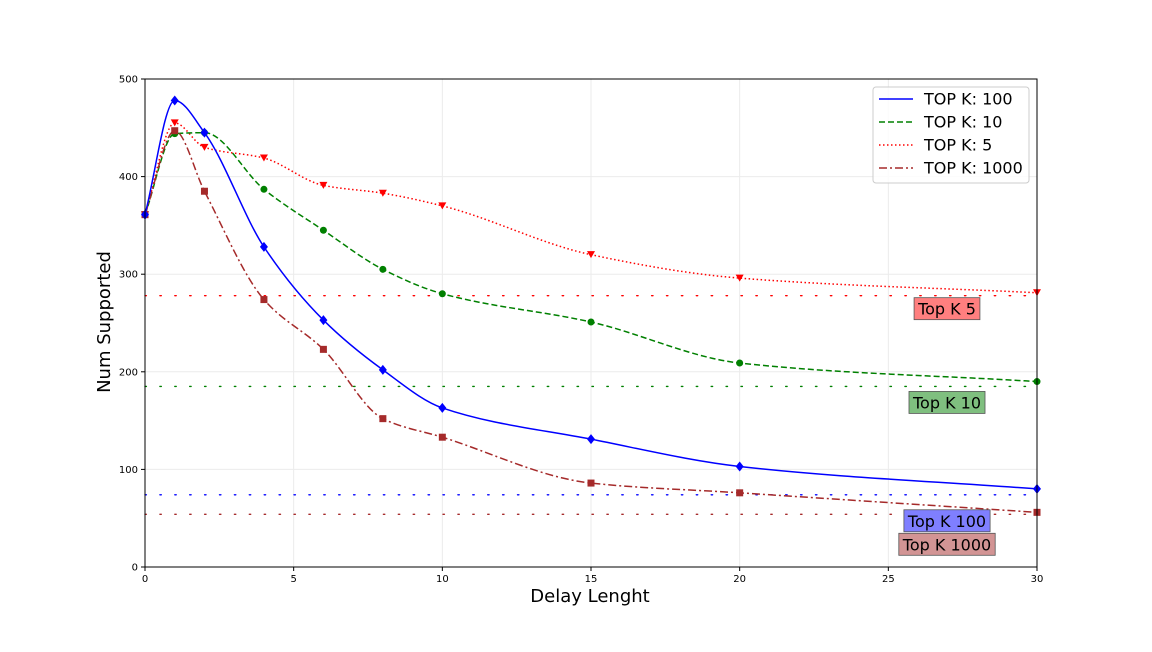 This screenshot has width=1152, height=652. I want to click on x-tick-label: 10, so click(442, 579).